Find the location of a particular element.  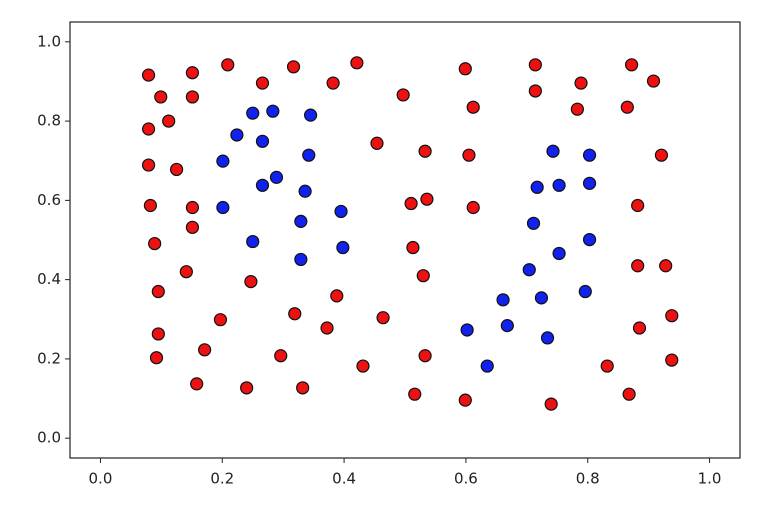

y-tick-label: 1.0 is located at coordinates (49, 41).